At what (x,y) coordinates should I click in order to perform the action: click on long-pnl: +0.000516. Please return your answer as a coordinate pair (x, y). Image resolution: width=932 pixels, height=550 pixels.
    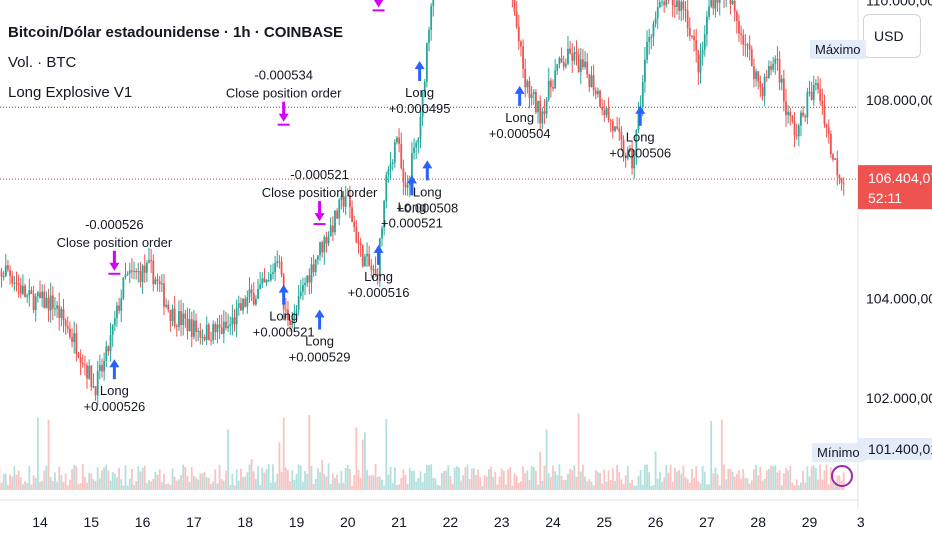
    Looking at the image, I should click on (379, 292).